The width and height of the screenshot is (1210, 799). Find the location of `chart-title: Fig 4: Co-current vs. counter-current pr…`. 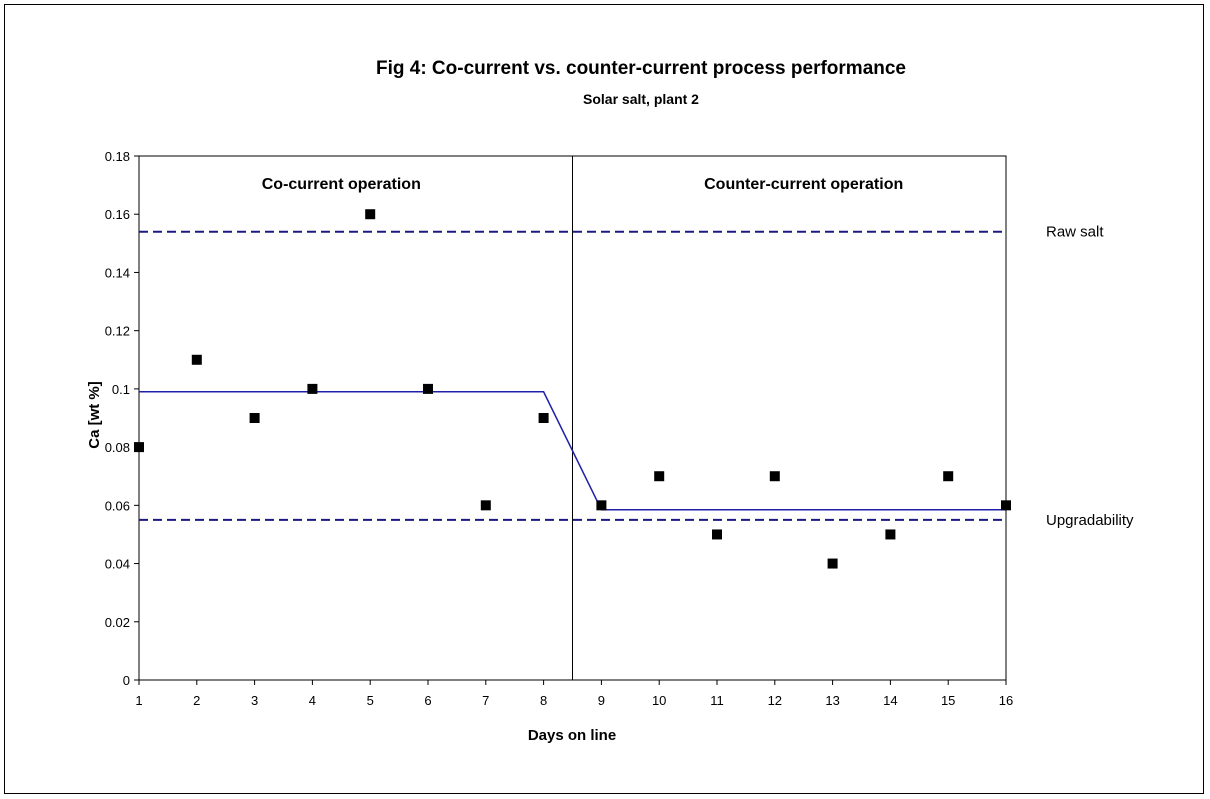

chart-title: Fig 4: Co-current vs. counter-current pr… is located at coordinates (641, 68).